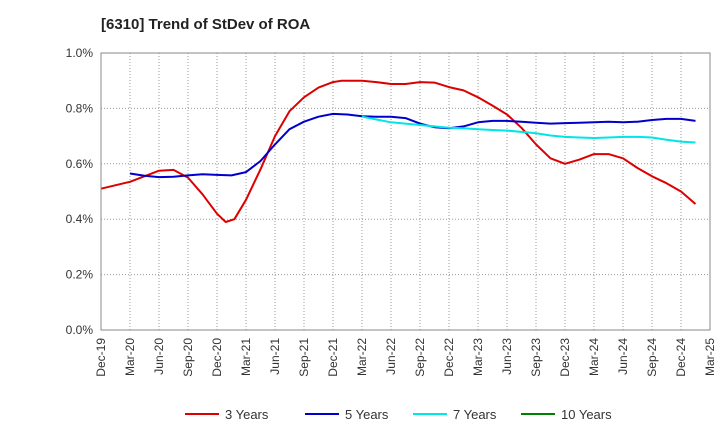  Describe the element at coordinates (594, 357) in the screenshot. I see `x-tick-label: Mar-24` at that location.